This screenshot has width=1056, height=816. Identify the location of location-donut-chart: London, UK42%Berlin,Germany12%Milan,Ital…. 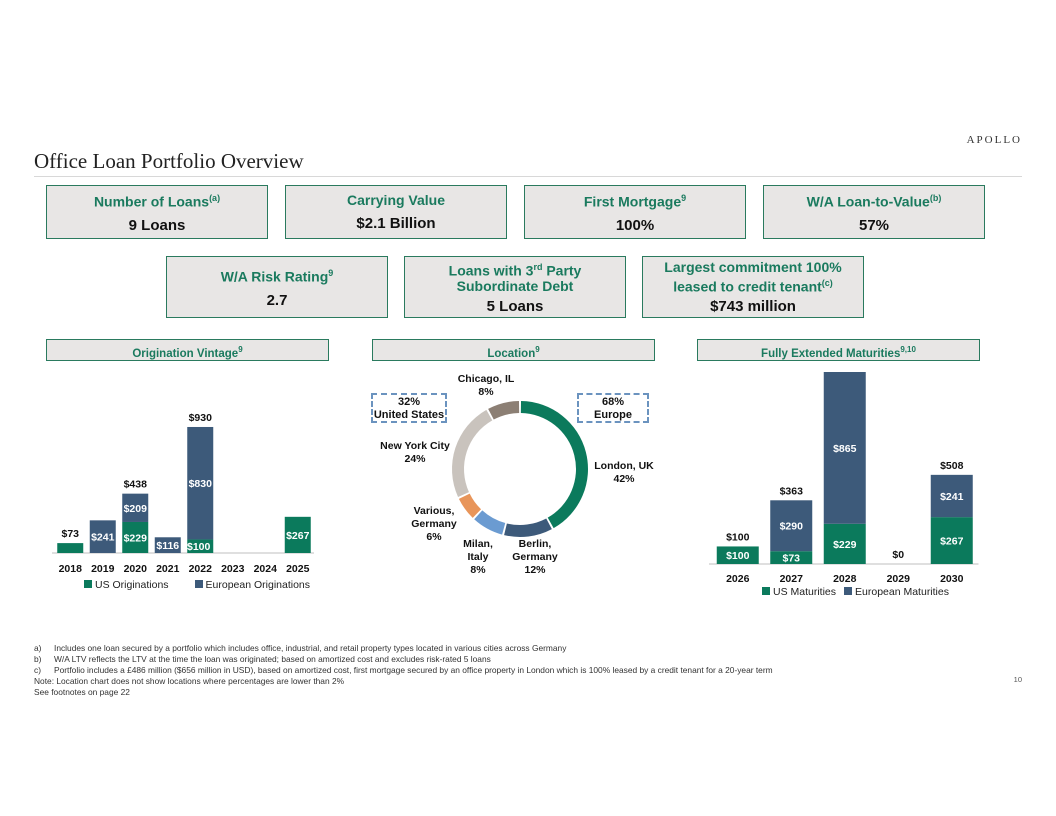
(517, 474).